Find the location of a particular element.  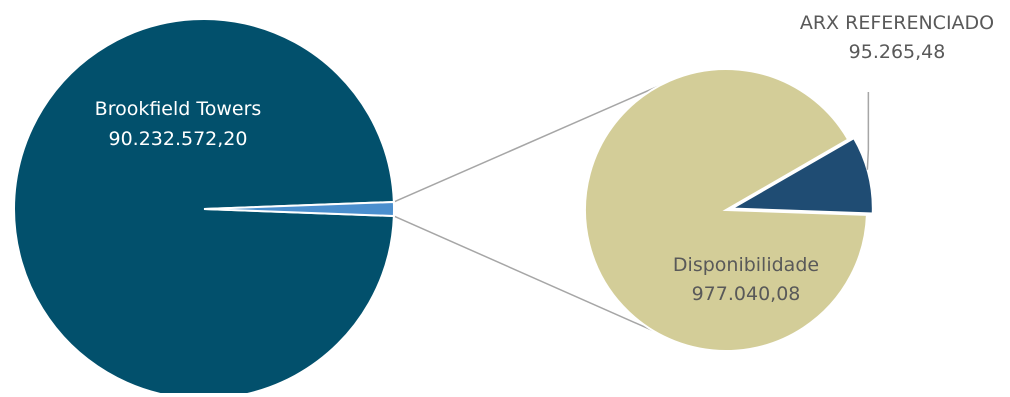

label-brookfield-towers-value: 90.232.572,20 is located at coordinates (177, 139).